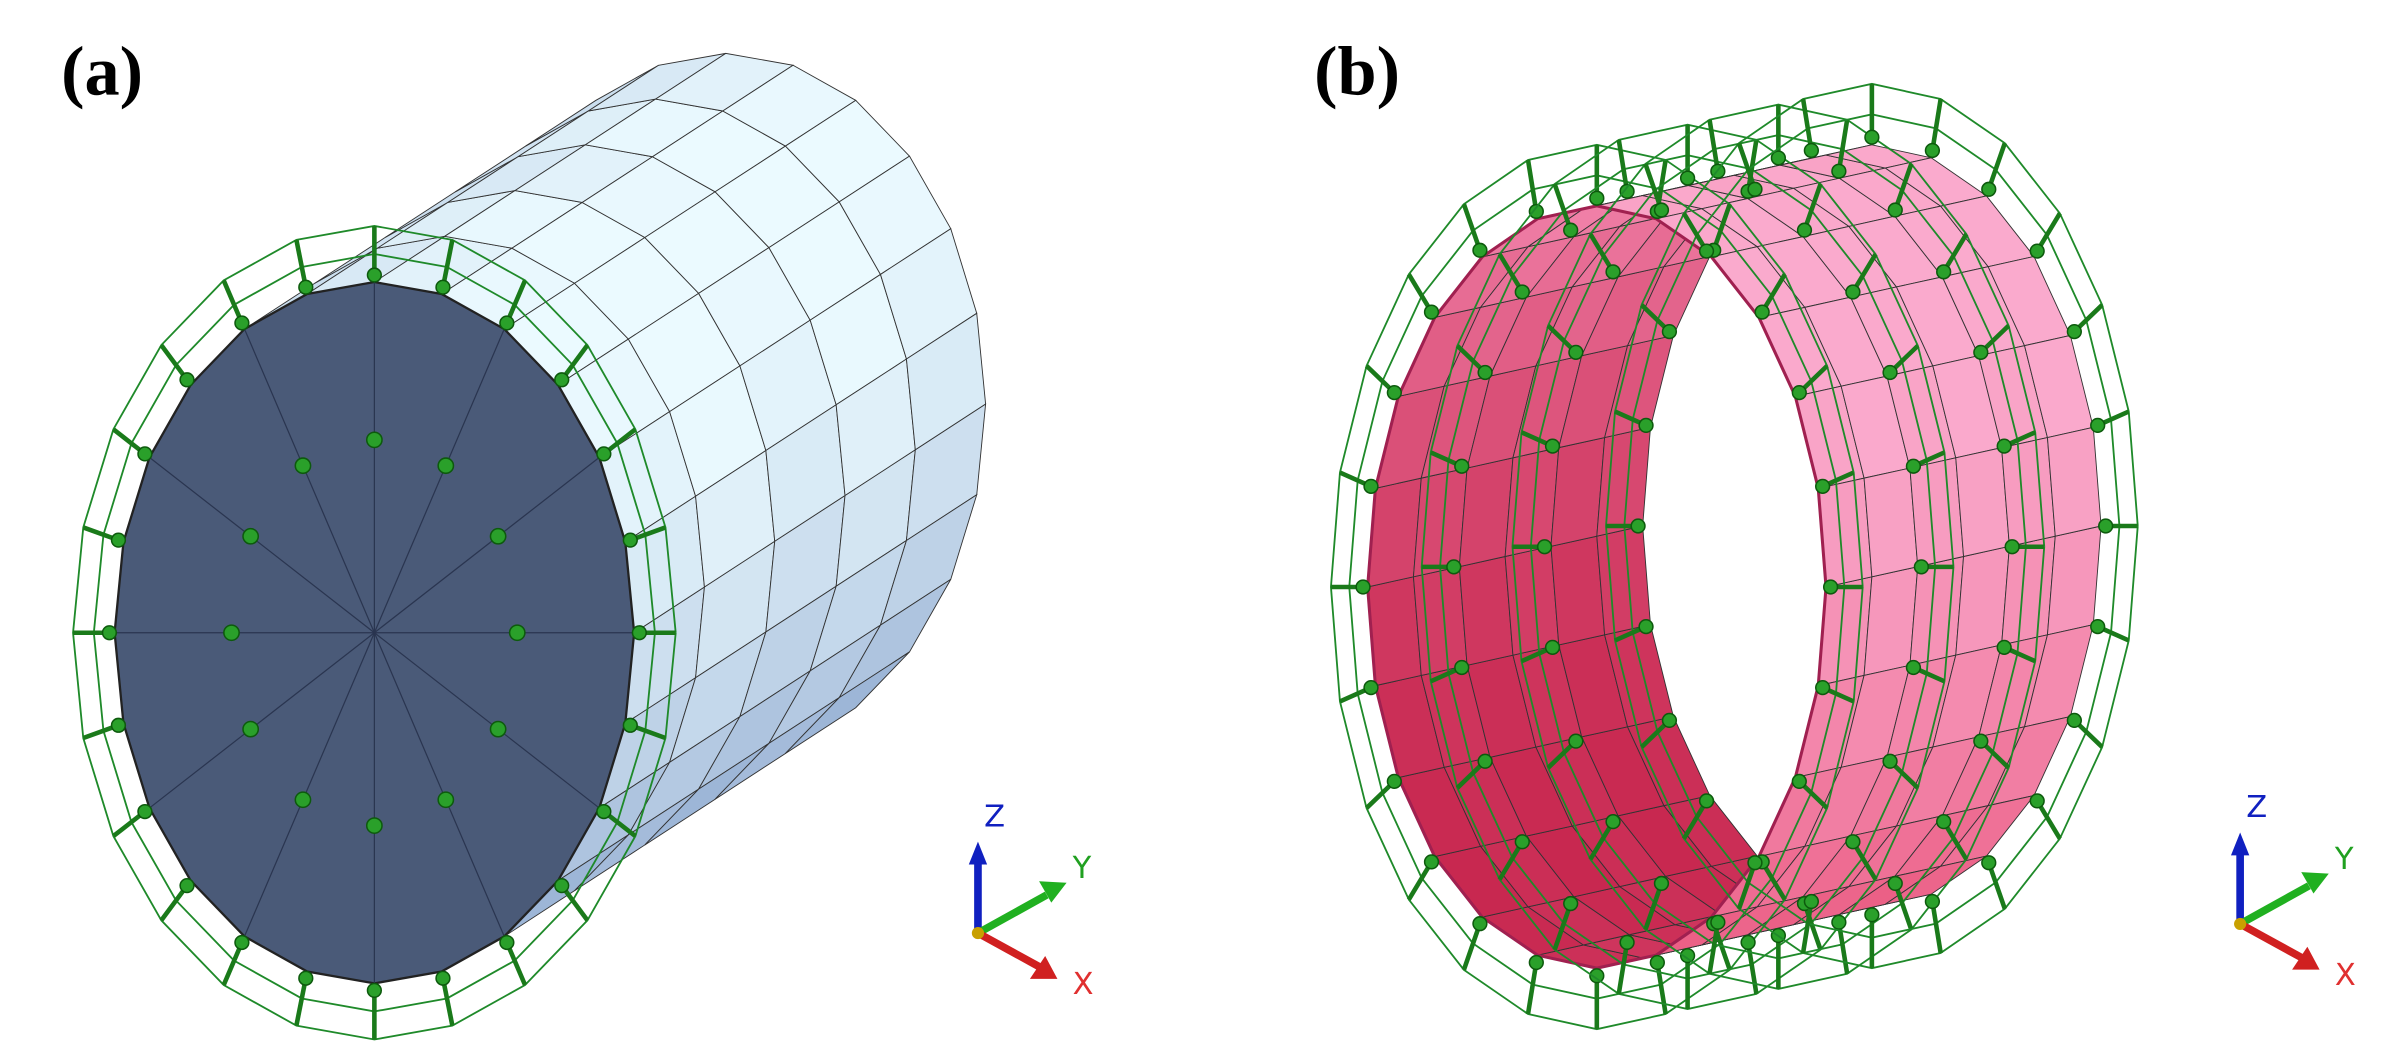 The height and width of the screenshot is (1052, 2396). Describe the element at coordinates (978, 933) in the screenshot. I see `origin` at that location.